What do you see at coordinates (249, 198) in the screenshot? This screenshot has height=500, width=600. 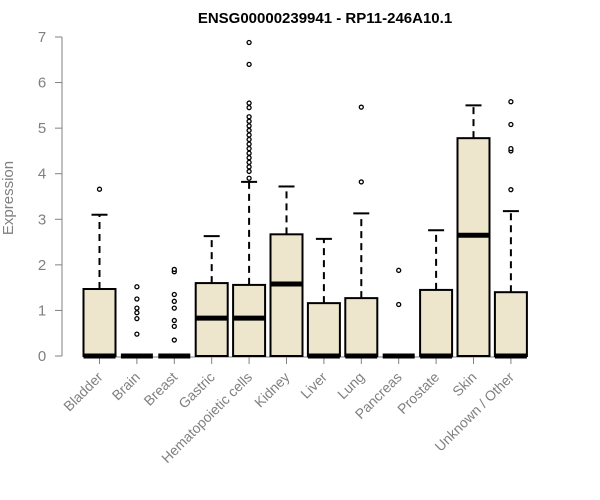 I see `box-hematopoietic-cells` at bounding box center [249, 198].